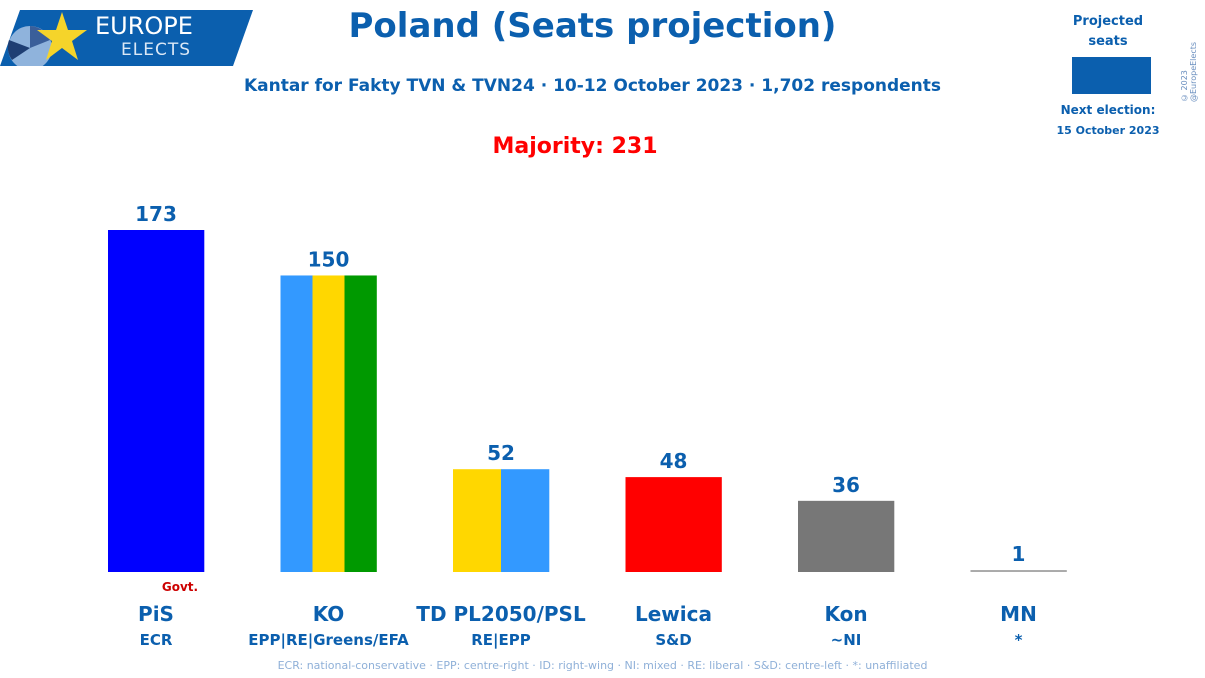  Describe the element at coordinates (1111, 75) in the screenshot. I see `legend-swatch` at that location.